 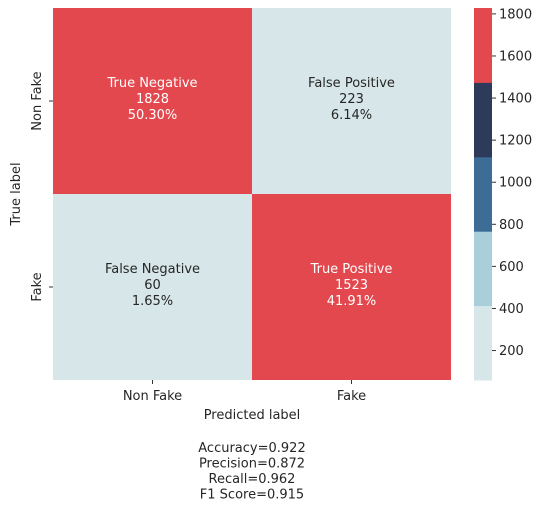 What do you see at coordinates (511, 225) in the screenshot?
I see `colorbar-tick-label: 800` at bounding box center [511, 225].